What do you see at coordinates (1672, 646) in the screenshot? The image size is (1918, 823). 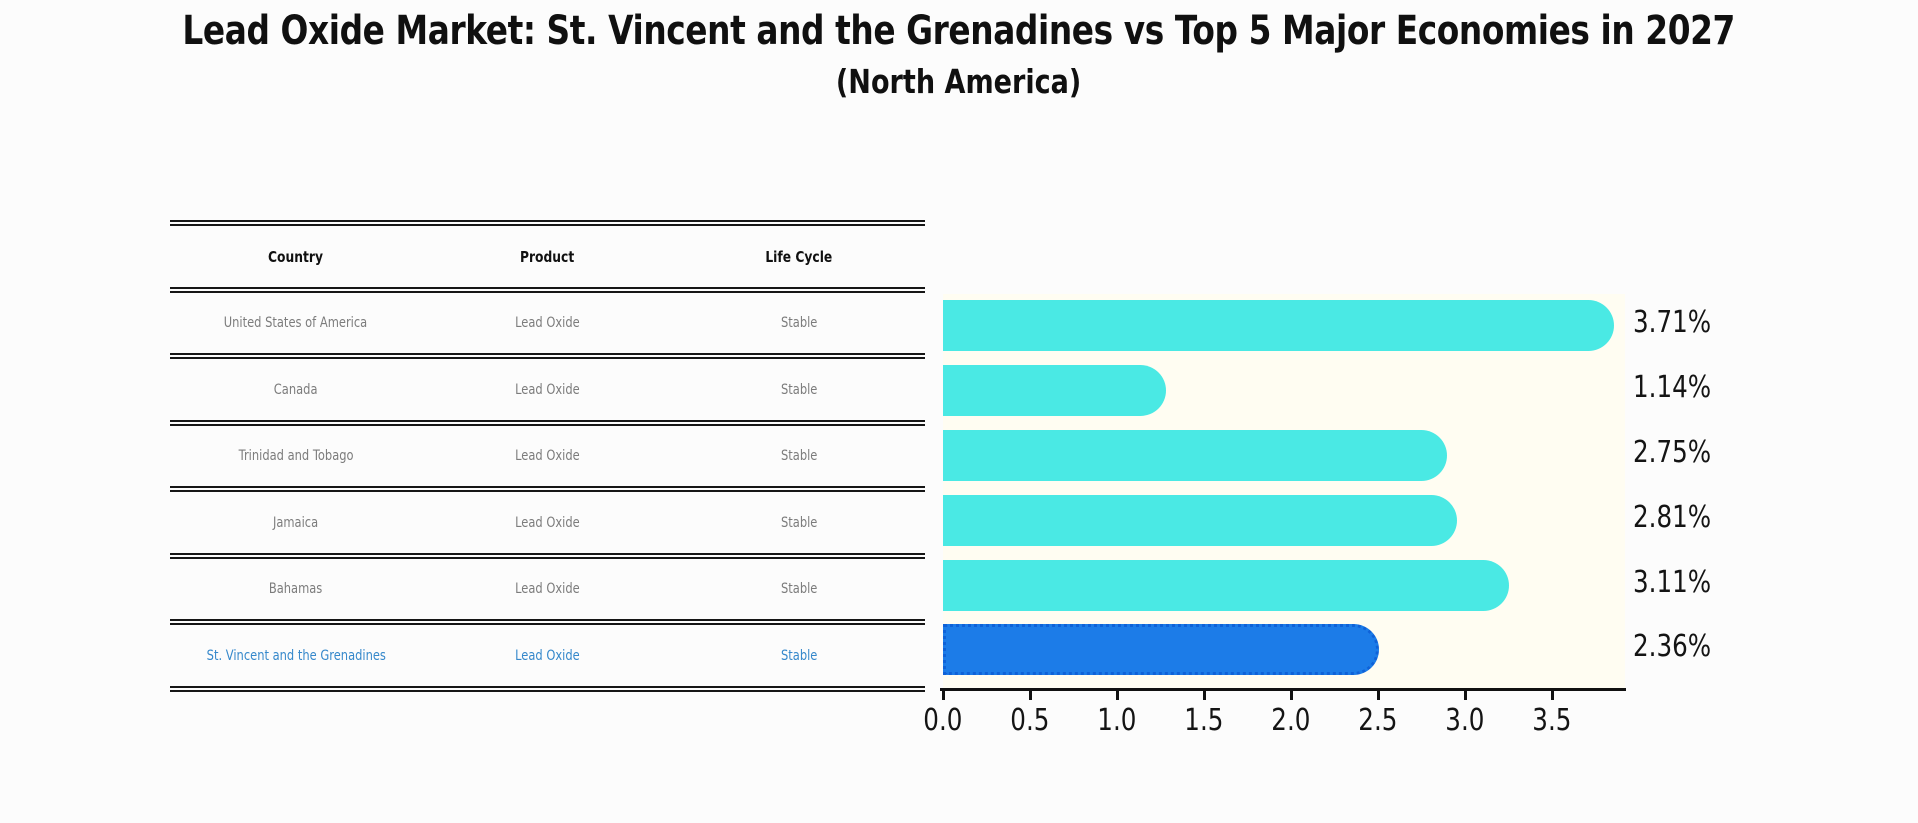 I see `value-label-st-vincent: 2.36%` at bounding box center [1672, 646].